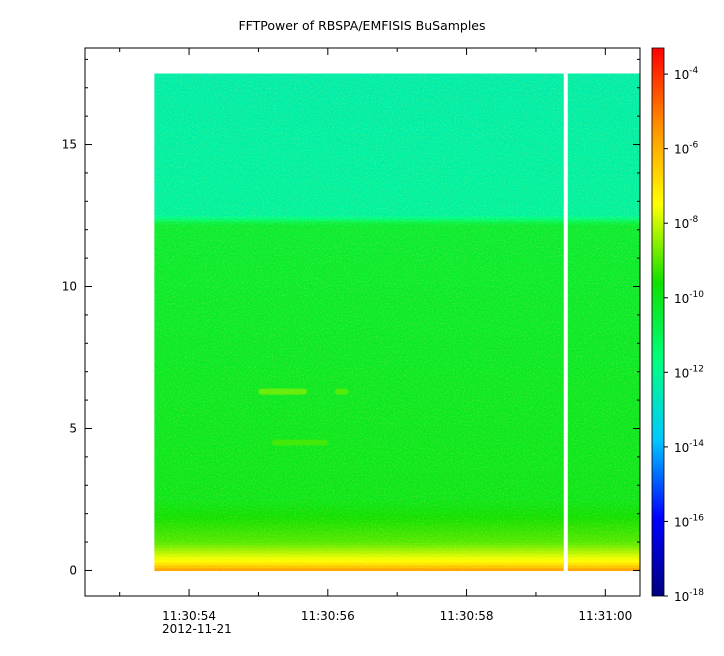 This screenshot has width=724, height=656. What do you see at coordinates (189, 616) in the screenshot?
I see `x-tick-label: 11:30:54` at bounding box center [189, 616].